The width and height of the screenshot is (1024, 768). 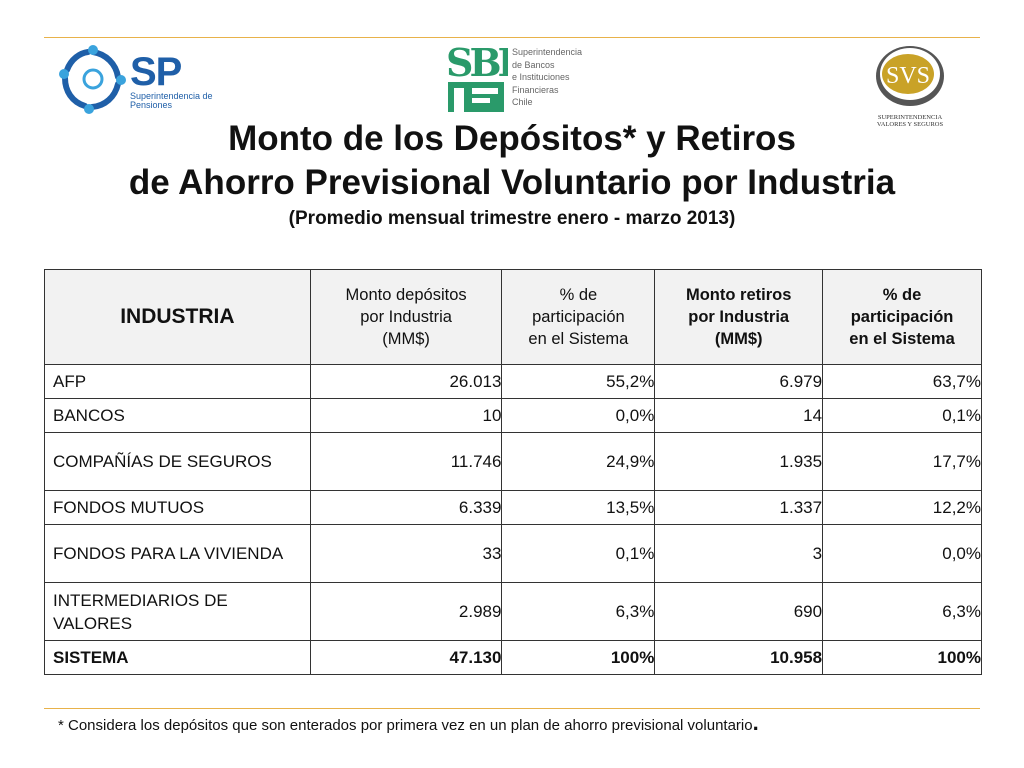 I want to click on sp-people-icon, so click(x=92, y=79).